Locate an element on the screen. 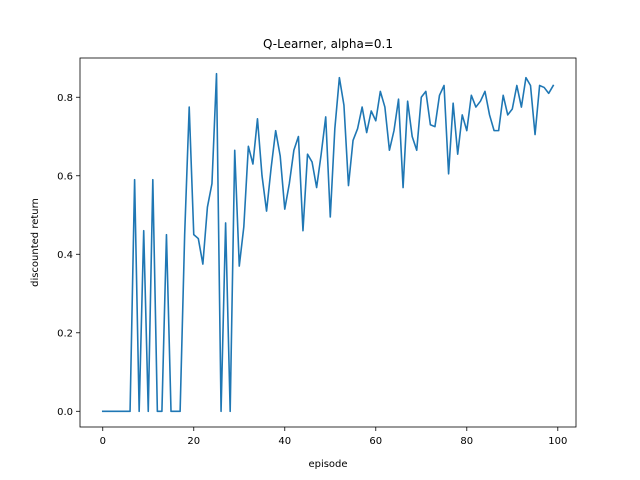 The width and height of the screenshot is (640, 480). y-tick-label: 0.4 is located at coordinates (65, 255).